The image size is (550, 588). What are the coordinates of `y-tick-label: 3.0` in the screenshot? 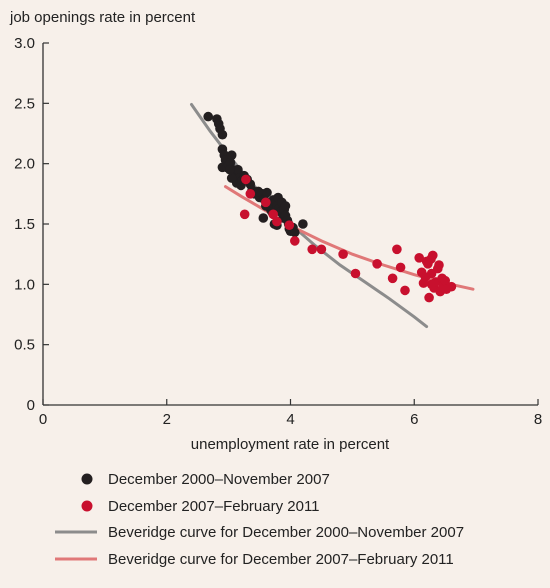 It's located at (24, 43).